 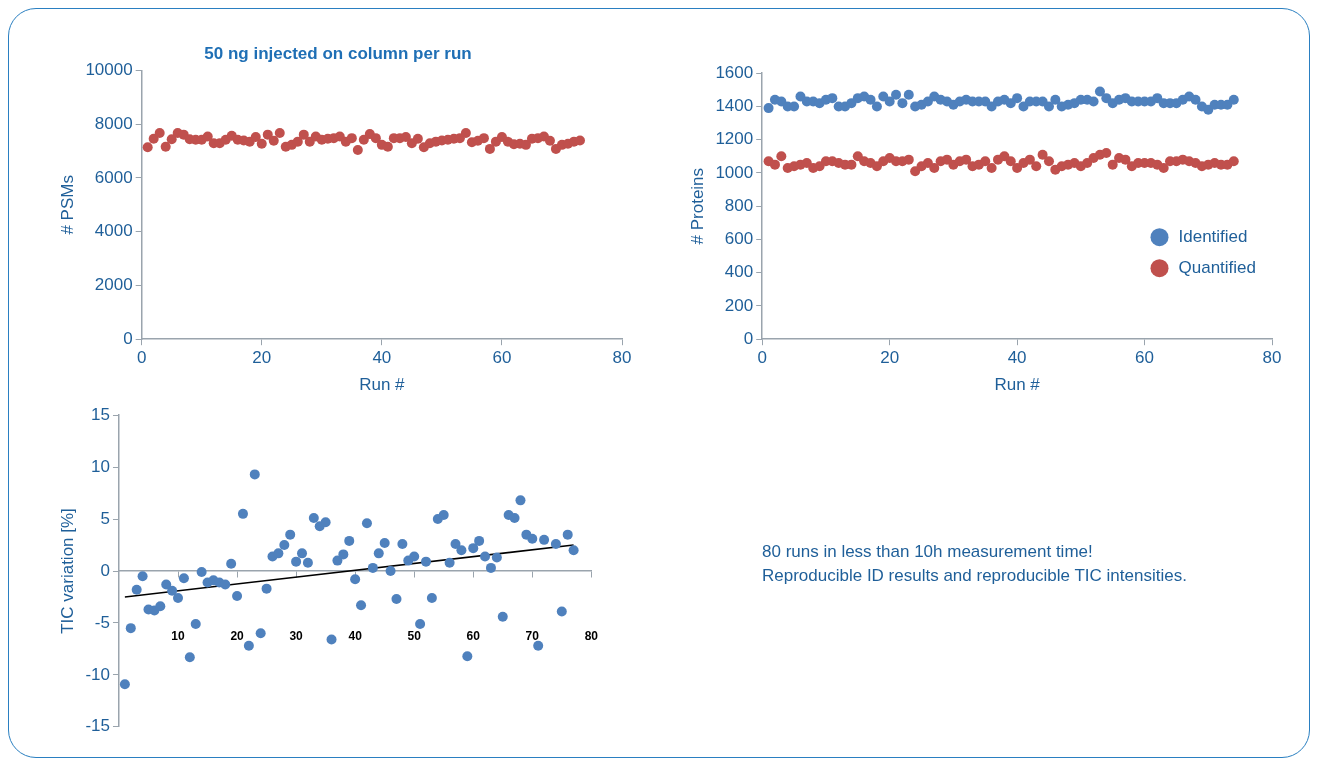 What do you see at coordinates (113, 177) in the screenshot?
I see `y-tick-label: 6000` at bounding box center [113, 177].